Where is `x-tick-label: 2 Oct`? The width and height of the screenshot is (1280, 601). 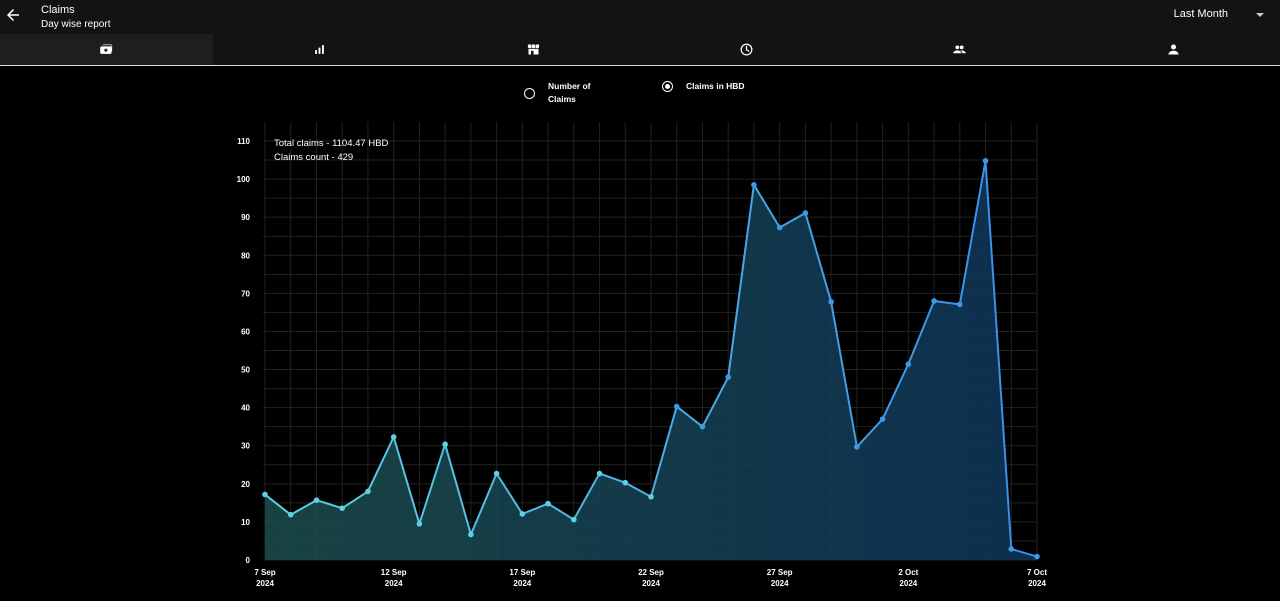 x-tick-label: 2 Oct is located at coordinates (908, 572).